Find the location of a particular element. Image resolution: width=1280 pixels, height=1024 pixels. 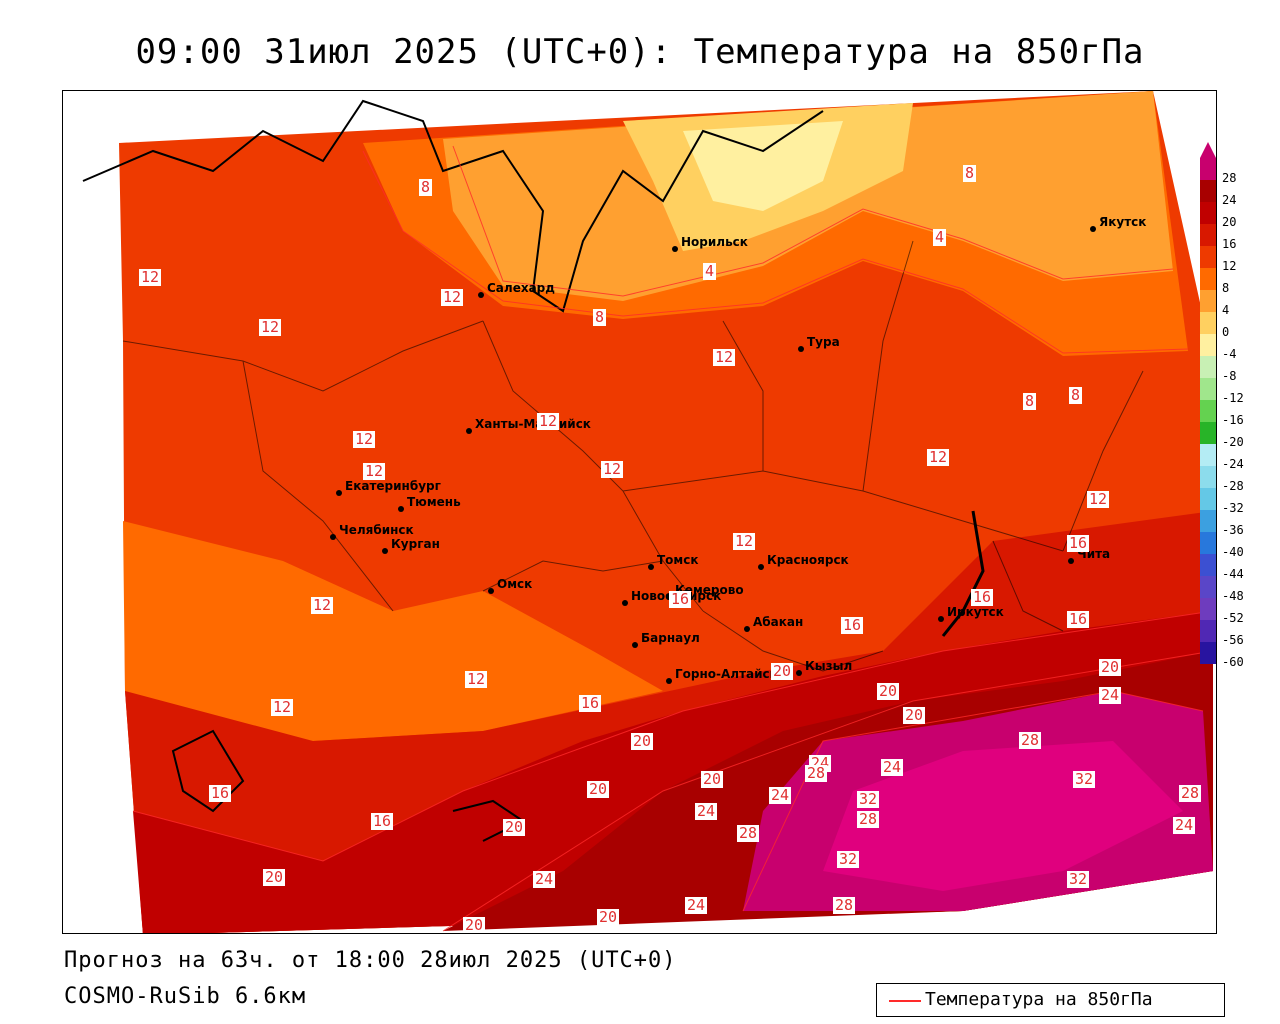

colorbar-tick-label: -52 is located at coordinates (1233, 618).